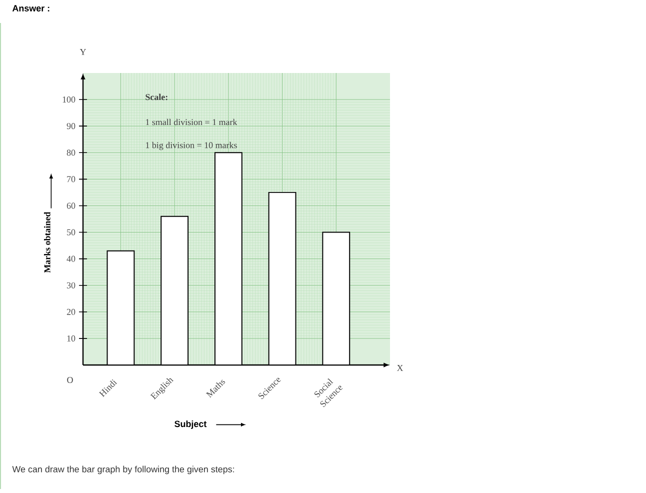 The height and width of the screenshot is (493, 646). What do you see at coordinates (71, 338) in the screenshot?
I see `y-tick-label: 10` at bounding box center [71, 338].